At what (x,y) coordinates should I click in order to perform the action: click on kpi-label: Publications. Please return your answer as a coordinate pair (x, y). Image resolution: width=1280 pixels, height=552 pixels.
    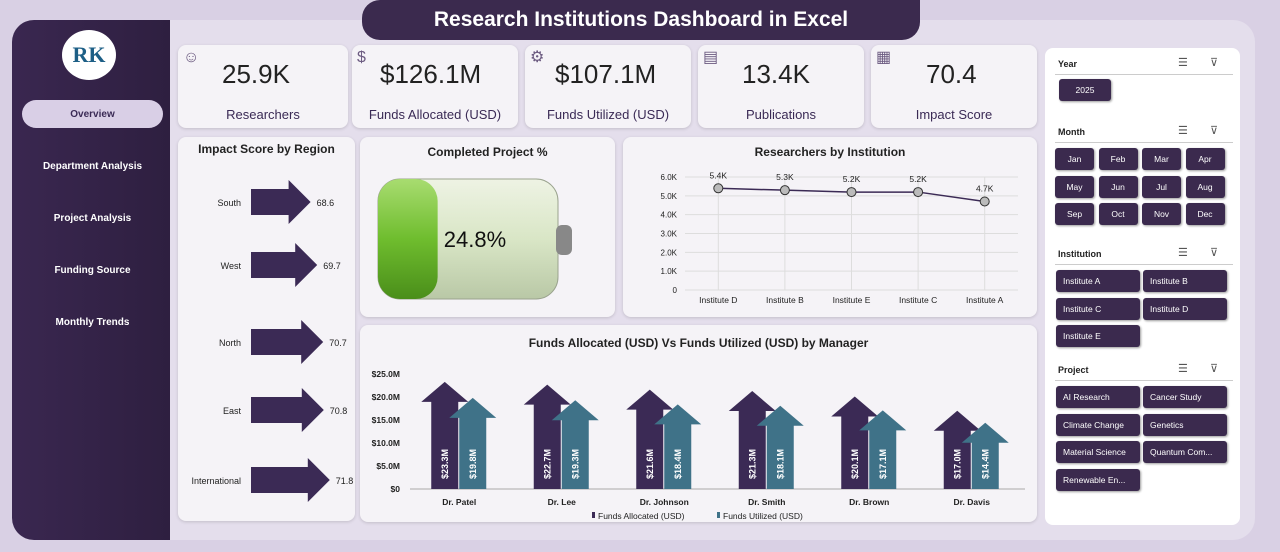
    Looking at the image, I should click on (781, 114).